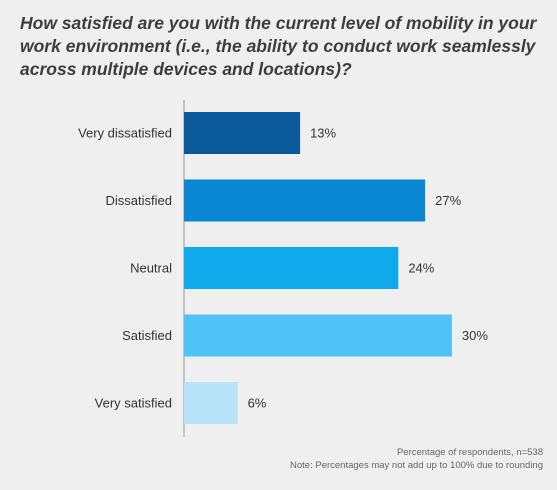  I want to click on value-label-neutral: 24%, so click(421, 268).